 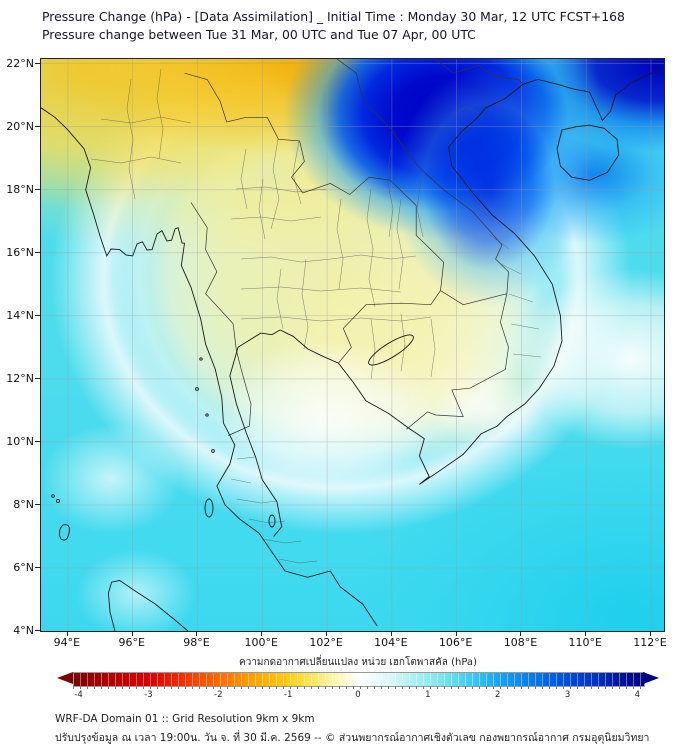 What do you see at coordinates (651, 678) in the screenshot?
I see `colorbar-right-arrow` at bounding box center [651, 678].